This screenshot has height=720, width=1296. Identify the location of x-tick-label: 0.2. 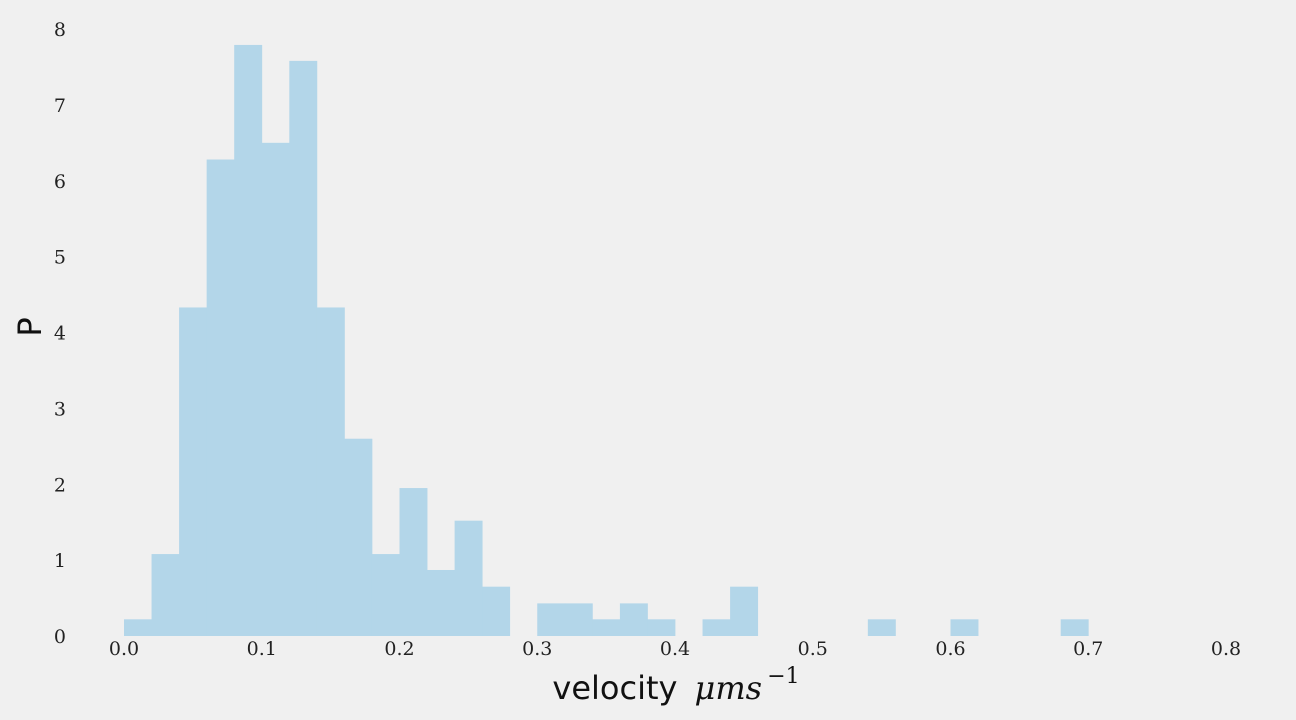
(399, 649).